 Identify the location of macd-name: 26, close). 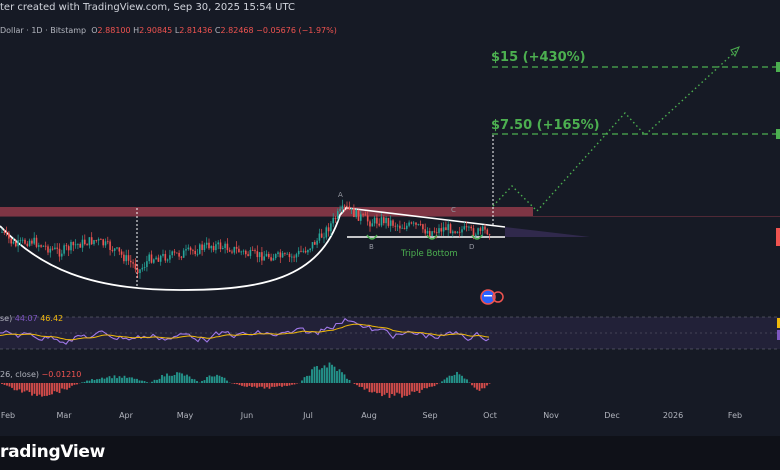
(19, 374).